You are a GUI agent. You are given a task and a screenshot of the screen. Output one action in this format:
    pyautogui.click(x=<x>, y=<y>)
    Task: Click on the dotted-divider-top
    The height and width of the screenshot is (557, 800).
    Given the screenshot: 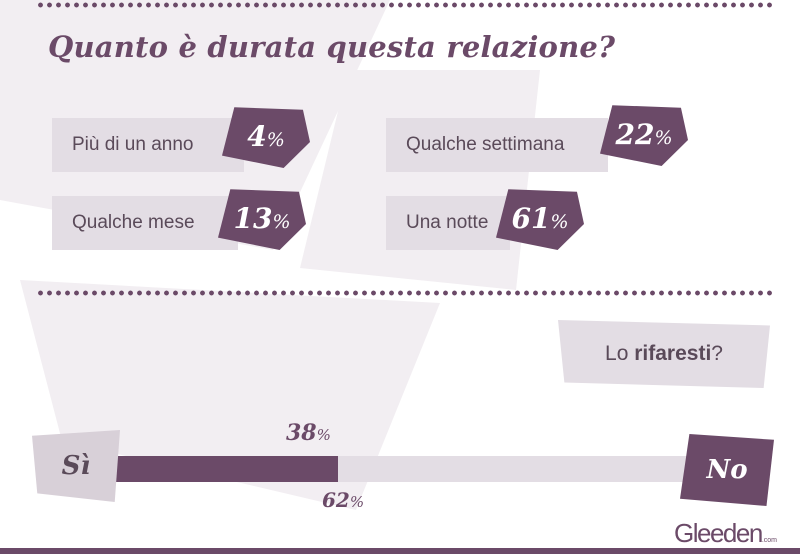 What is the action you would take?
    pyautogui.click(x=404, y=5)
    